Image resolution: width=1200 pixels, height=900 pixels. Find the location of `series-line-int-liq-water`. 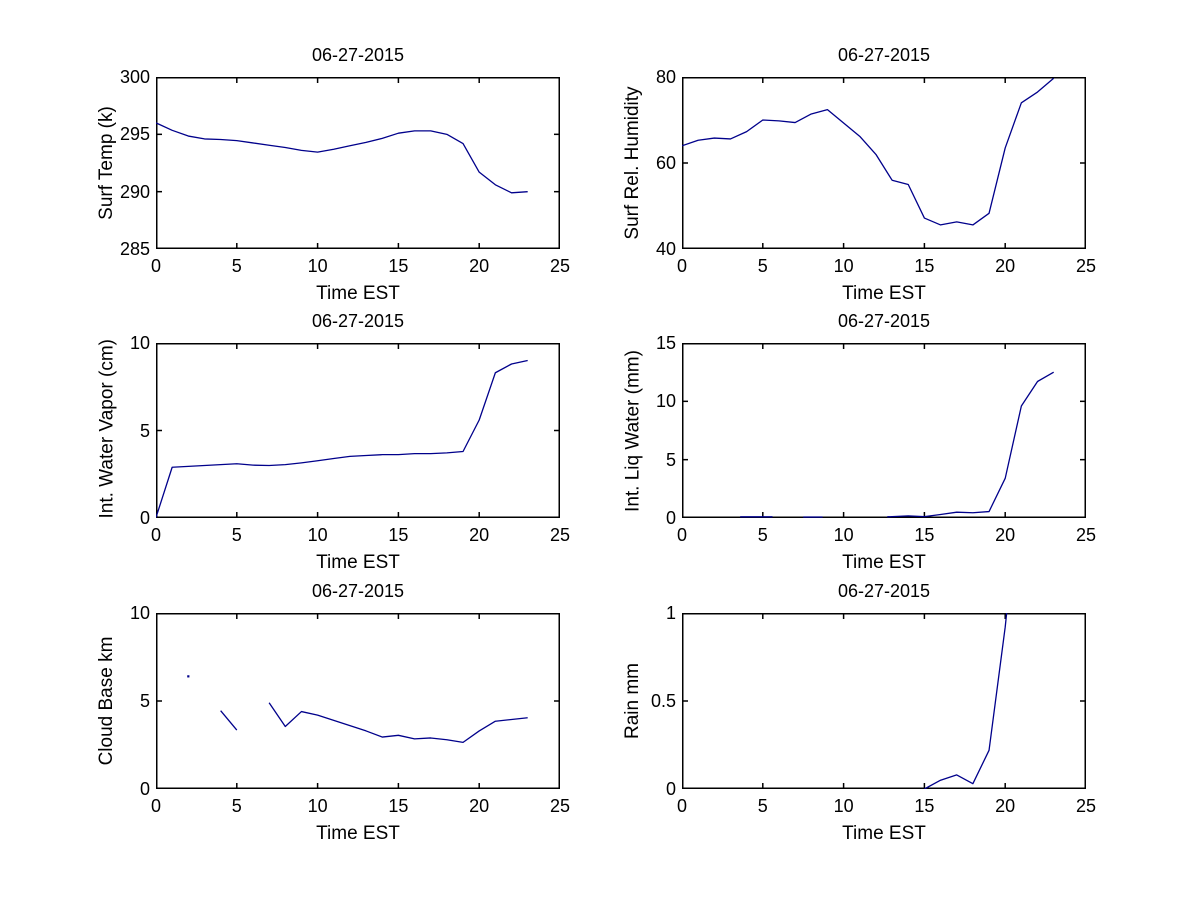

series-line-int-liq-water is located at coordinates (971, 444).